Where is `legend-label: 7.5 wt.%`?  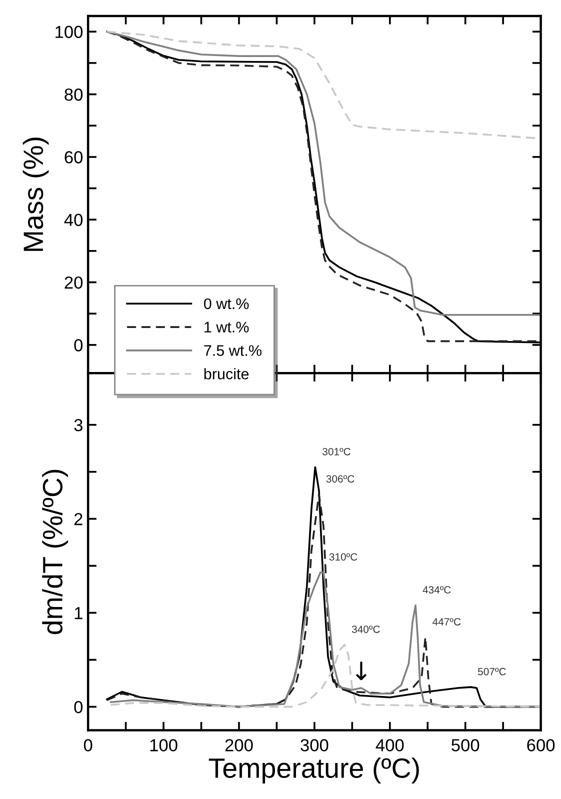
legend-label: 7.5 wt.% is located at coordinates (233, 350).